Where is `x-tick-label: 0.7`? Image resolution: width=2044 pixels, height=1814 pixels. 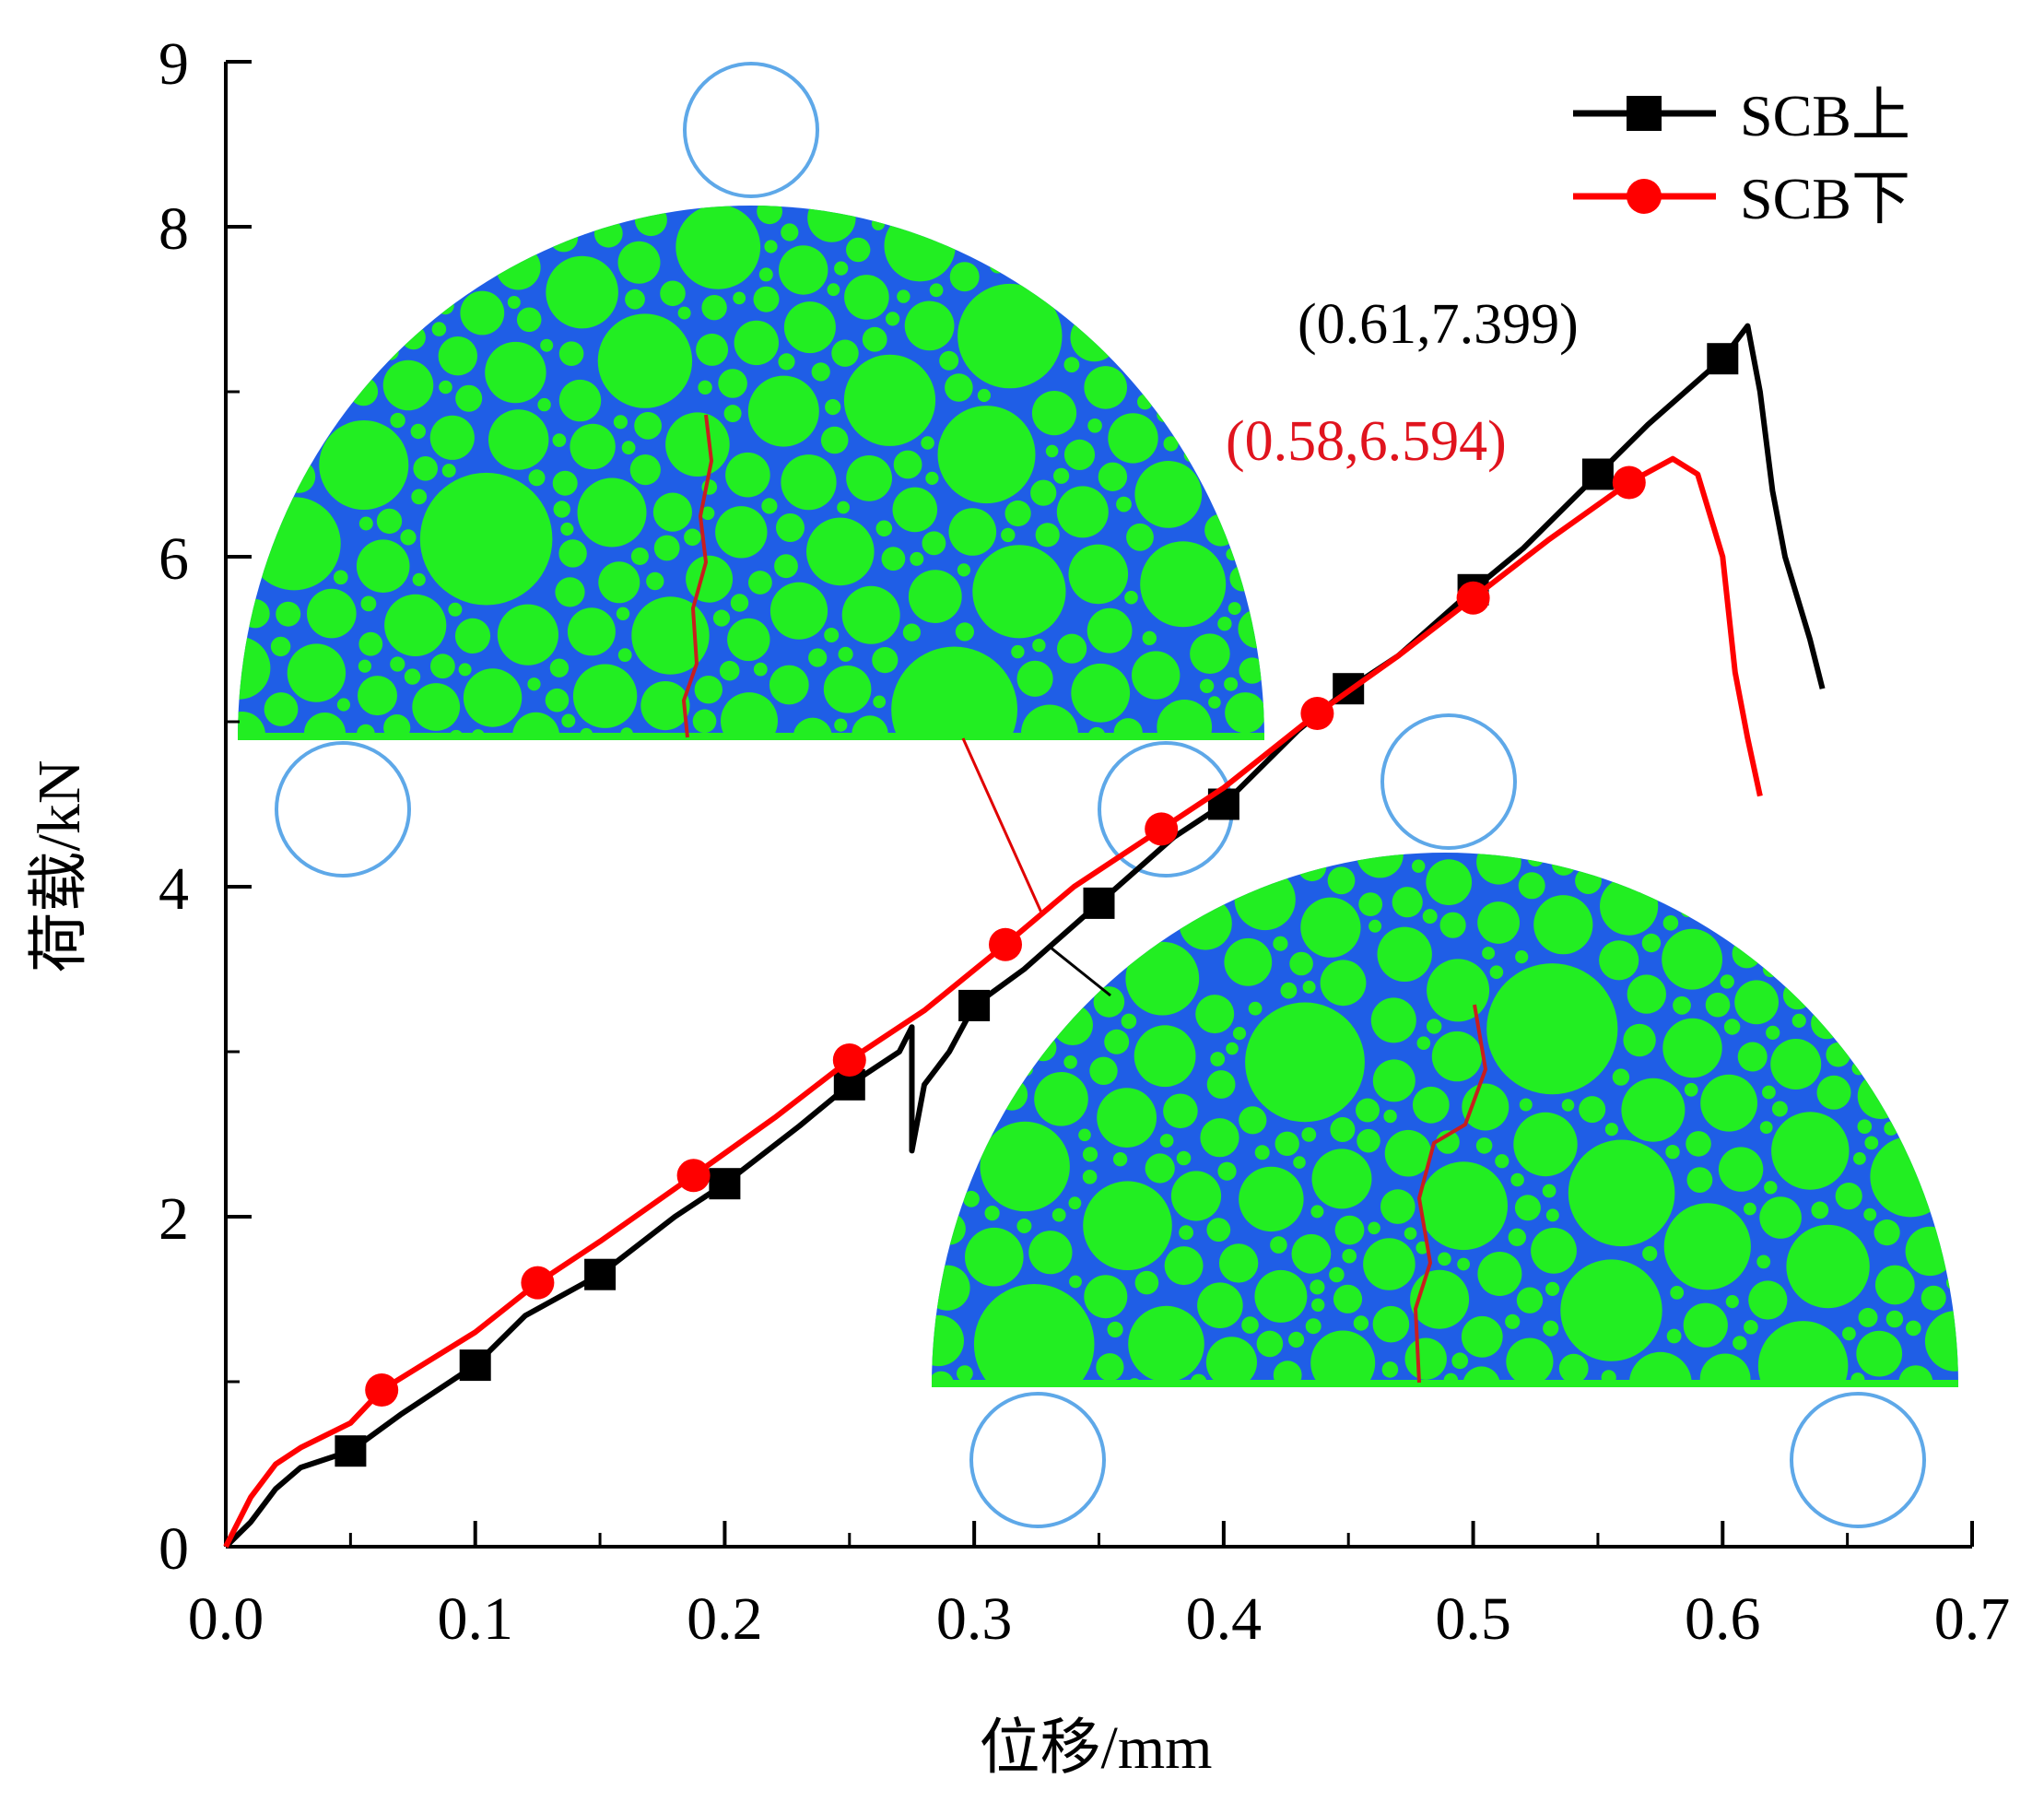
x-tick-label: 0.7 is located at coordinates (1972, 1619).